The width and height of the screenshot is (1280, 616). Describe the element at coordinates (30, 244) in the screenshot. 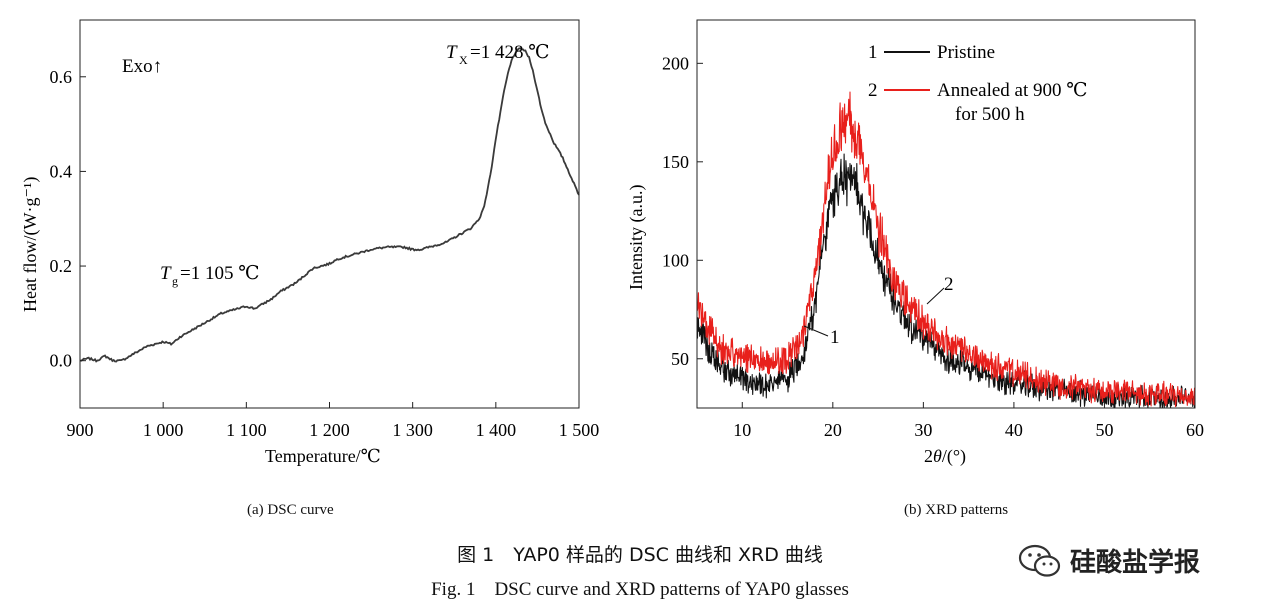

I see `dsc-y-axis-label: Heat flow/(W·g⁻¹)` at that location.